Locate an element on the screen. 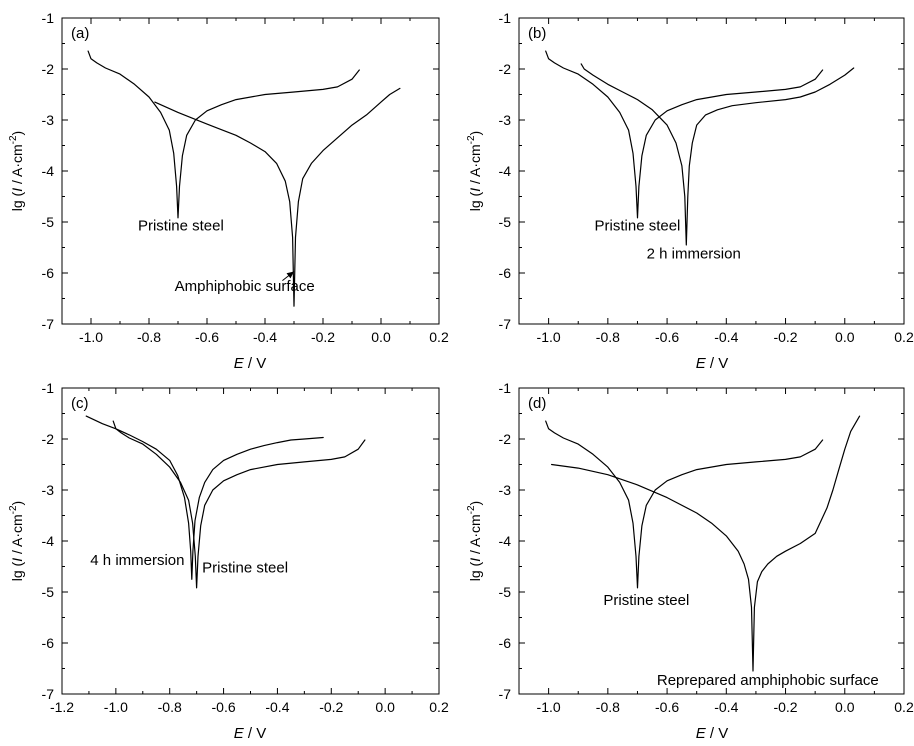 The width and height of the screenshot is (914, 746). panel-c-x-axis-label: E / V is located at coordinates (250, 733).